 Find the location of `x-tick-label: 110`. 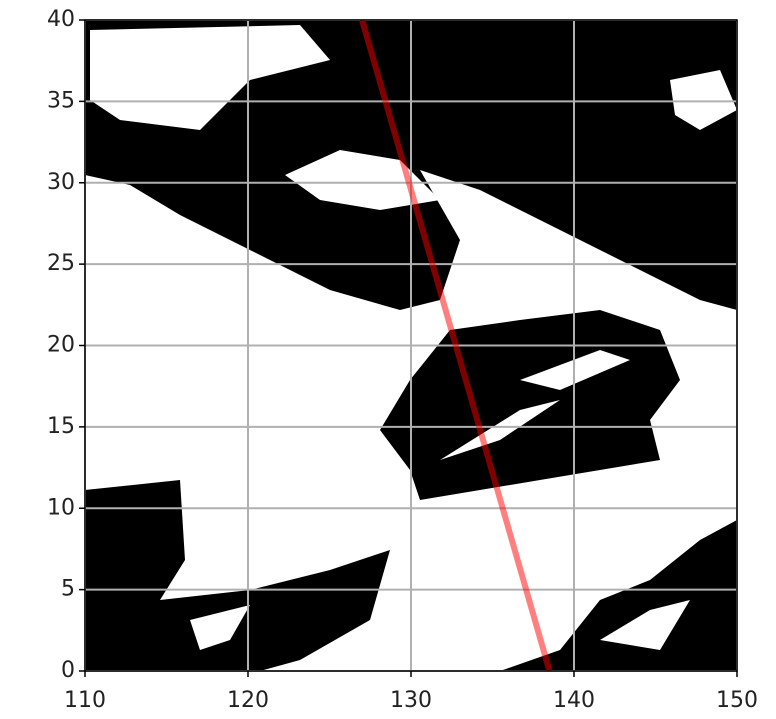

x-tick-label: 110 is located at coordinates (85, 700).